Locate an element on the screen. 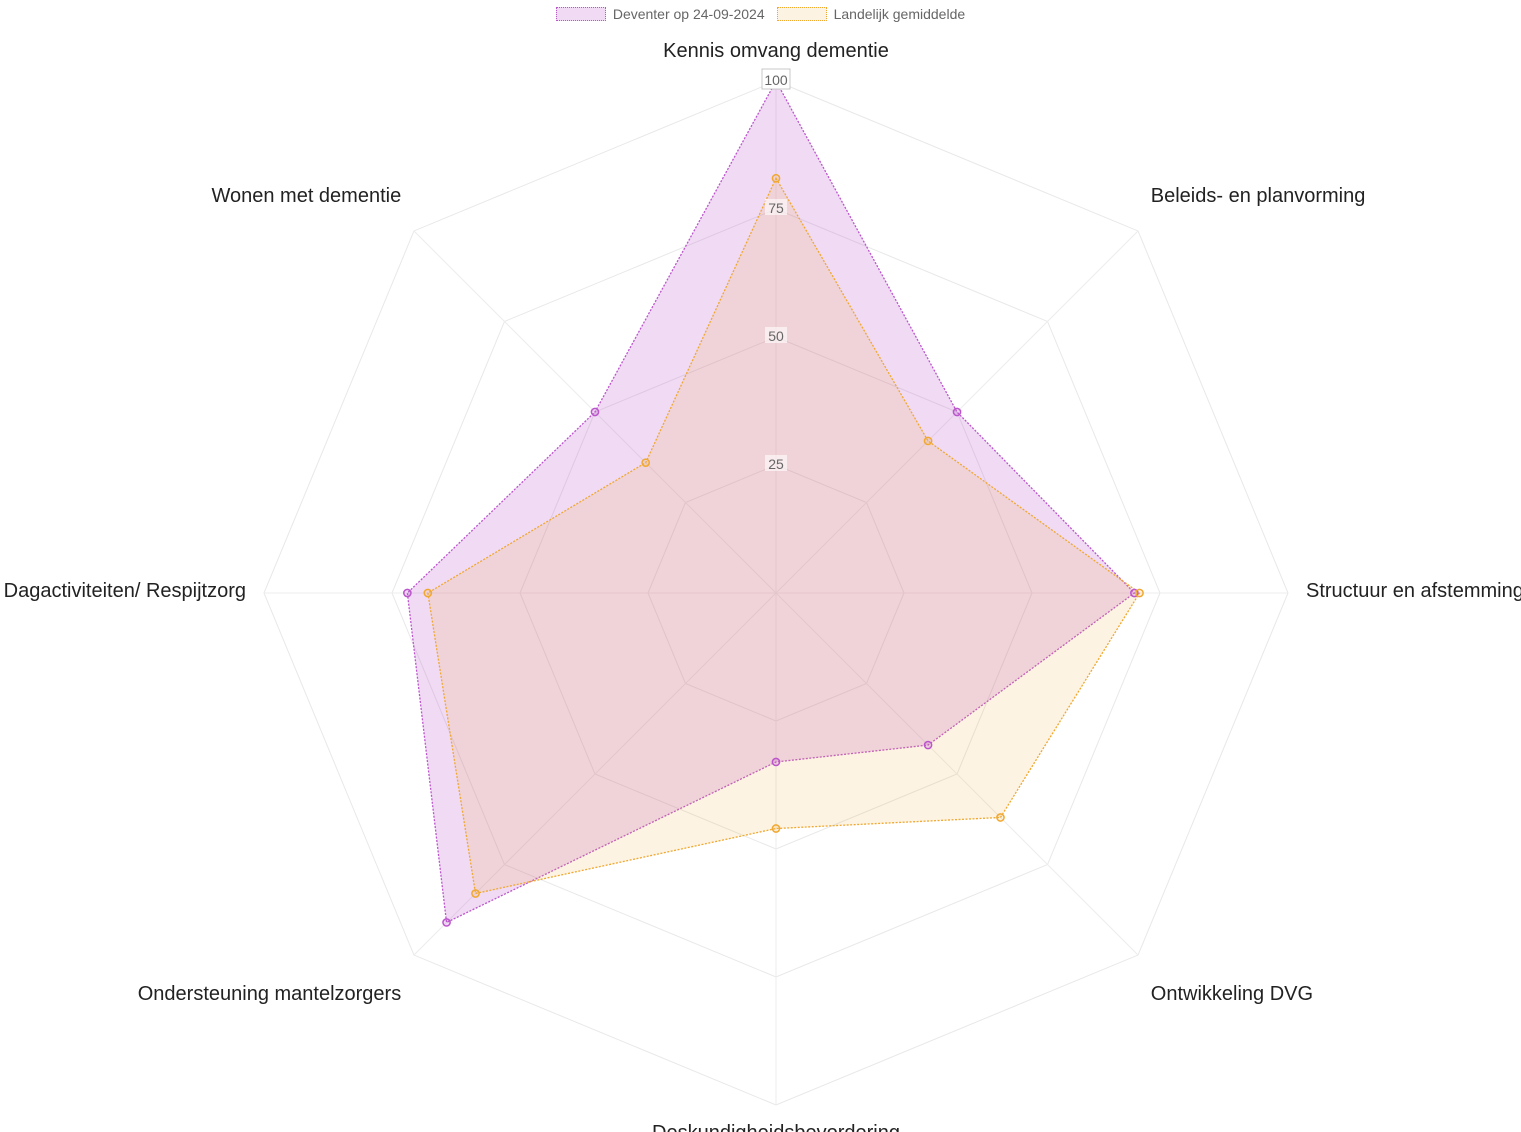 The image size is (1521, 1132). axis-label: Ontwikkeling DVG is located at coordinates (1232, 994).